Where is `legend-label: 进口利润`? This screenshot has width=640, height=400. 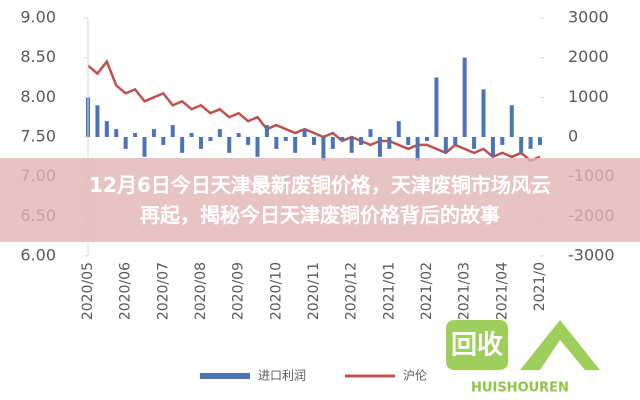
legend-label: 进口利润 is located at coordinates (282, 376).